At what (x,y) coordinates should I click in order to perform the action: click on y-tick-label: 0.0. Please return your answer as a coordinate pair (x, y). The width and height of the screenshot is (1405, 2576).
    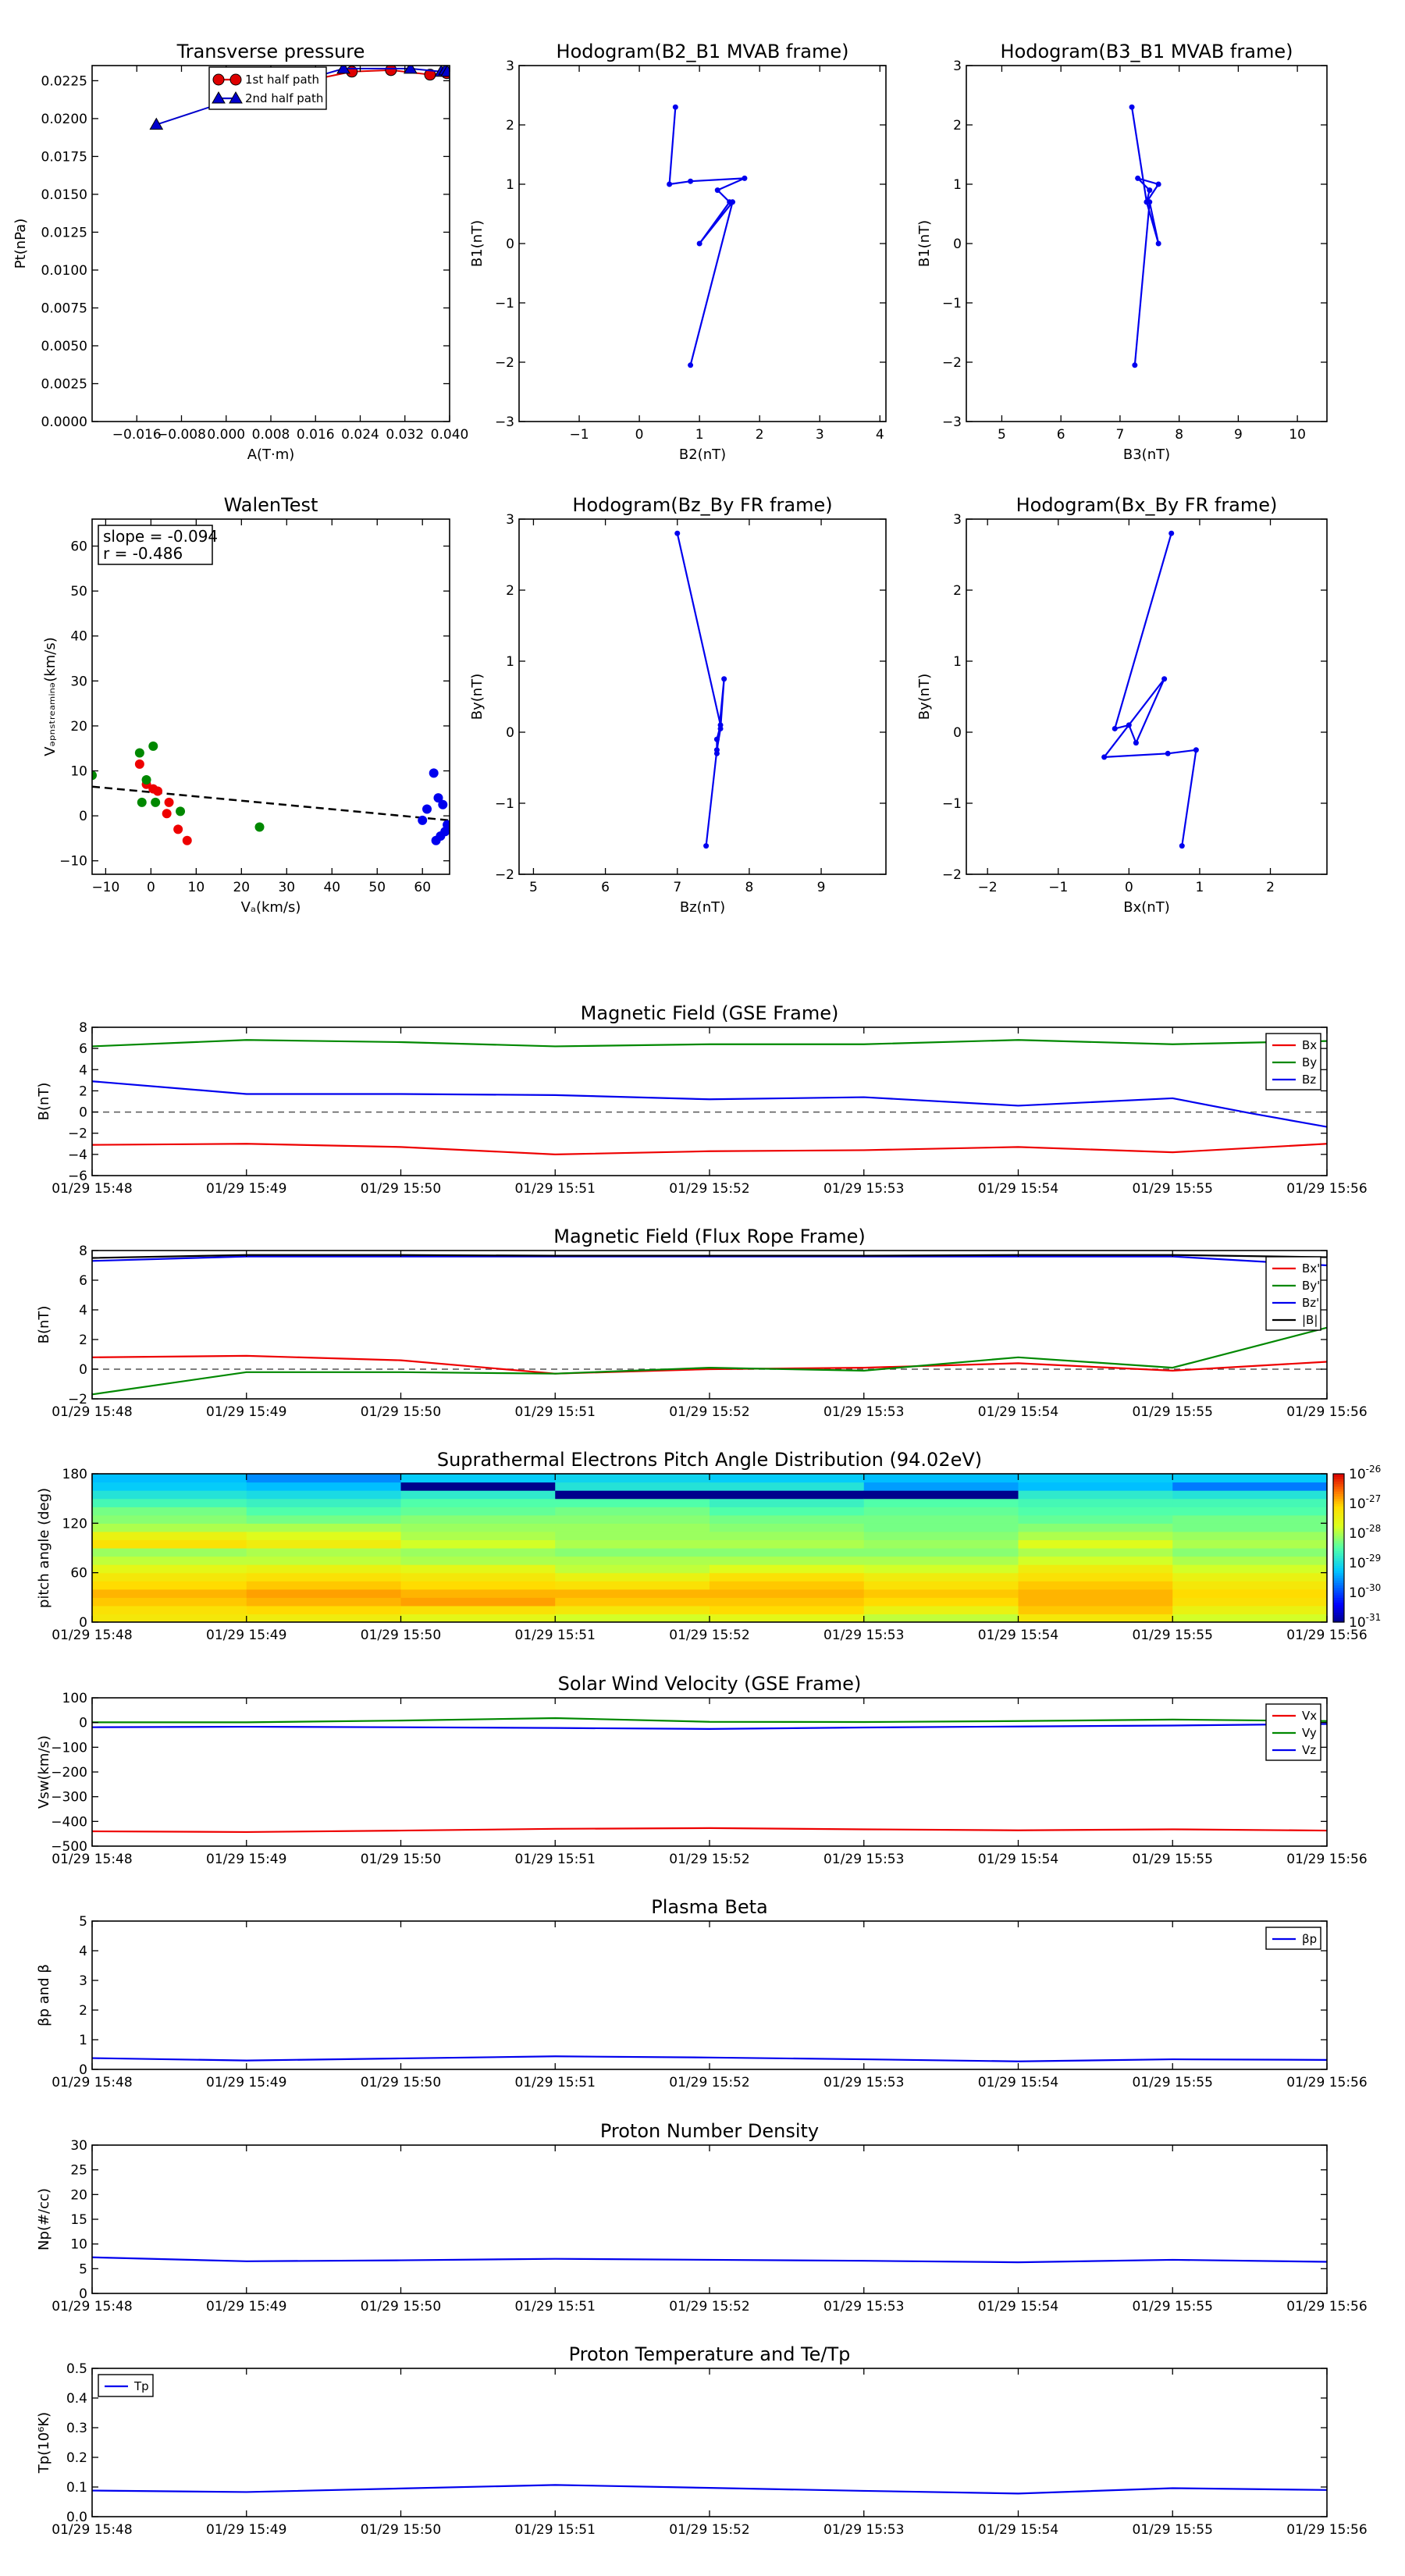
    Looking at the image, I should click on (76, 2517).